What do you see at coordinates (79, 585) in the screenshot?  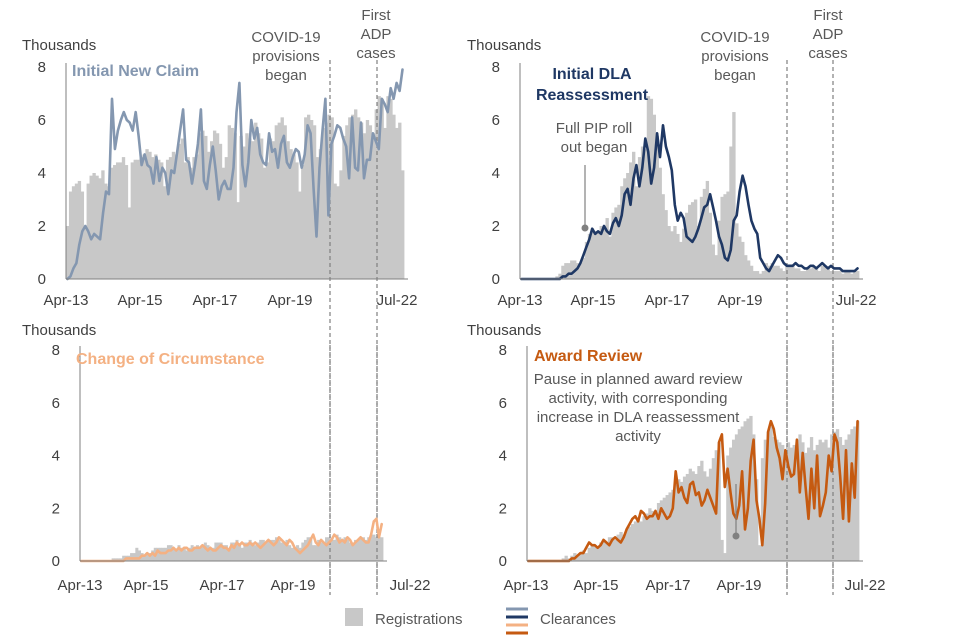 I see `panel3-x-tick-label: Apr-13` at bounding box center [79, 585].